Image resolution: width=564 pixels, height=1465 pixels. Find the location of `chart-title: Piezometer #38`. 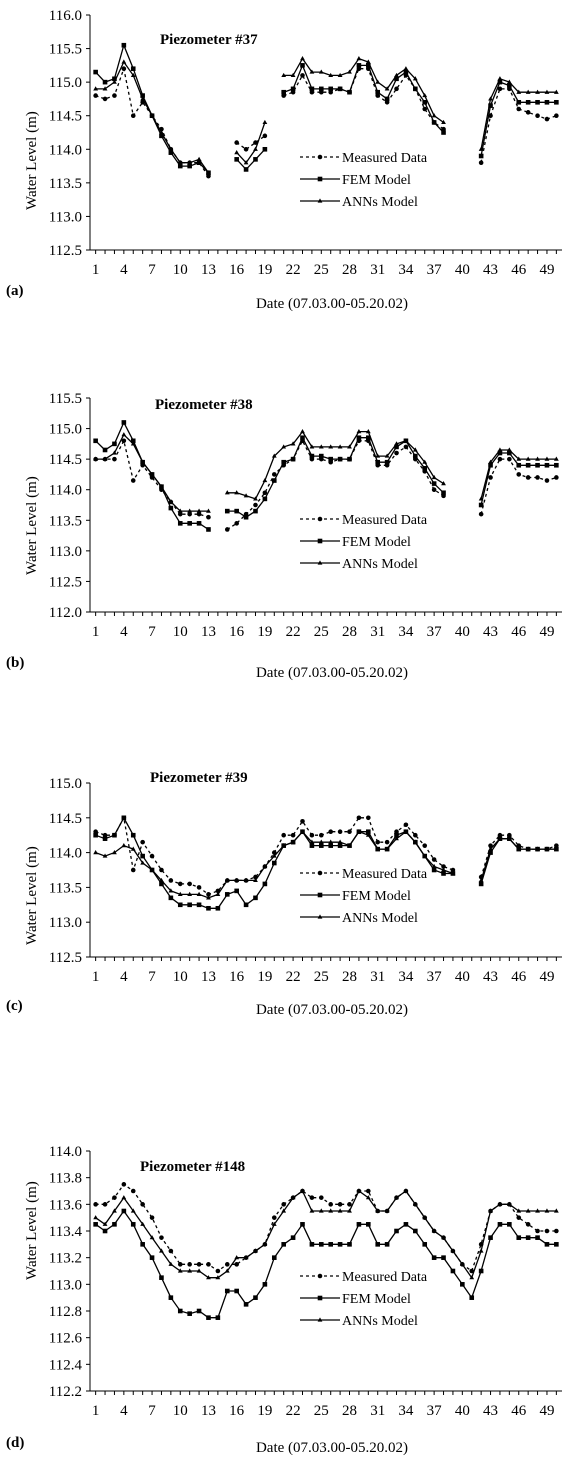

chart-title: Piezometer #38 is located at coordinates (204, 405).